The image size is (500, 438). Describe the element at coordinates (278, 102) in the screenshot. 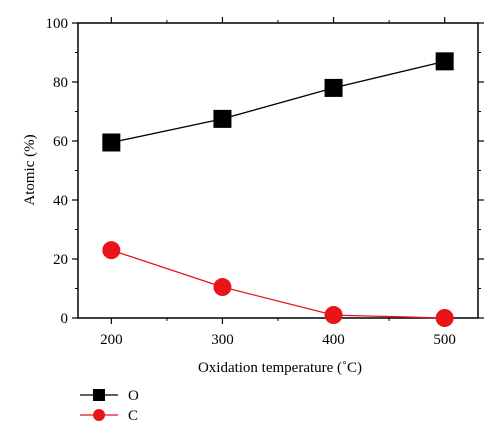

I see `series-o-line` at that location.